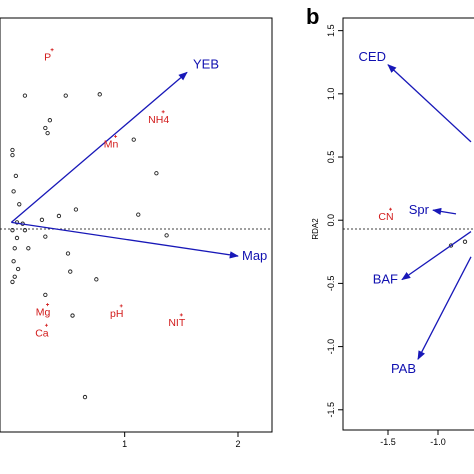 Image resolution: width=474 pixels, height=474 pixels. I want to click on y-tick-label: 1.0, so click(331, 94).